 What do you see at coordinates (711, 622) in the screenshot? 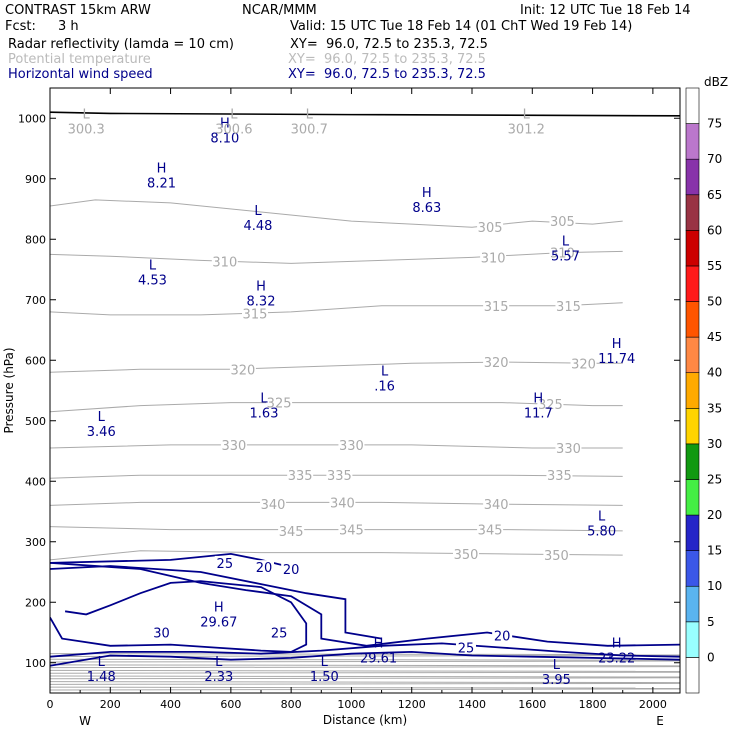
I see `colorbar-label: 5` at bounding box center [711, 622].